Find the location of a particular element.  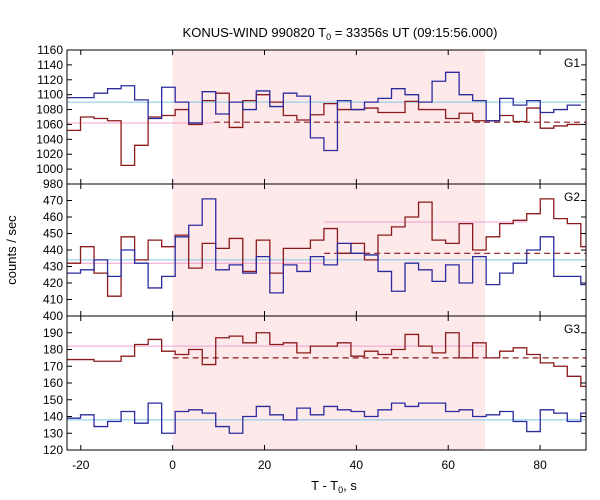

x-tick-label: 60 is located at coordinates (449, 465).